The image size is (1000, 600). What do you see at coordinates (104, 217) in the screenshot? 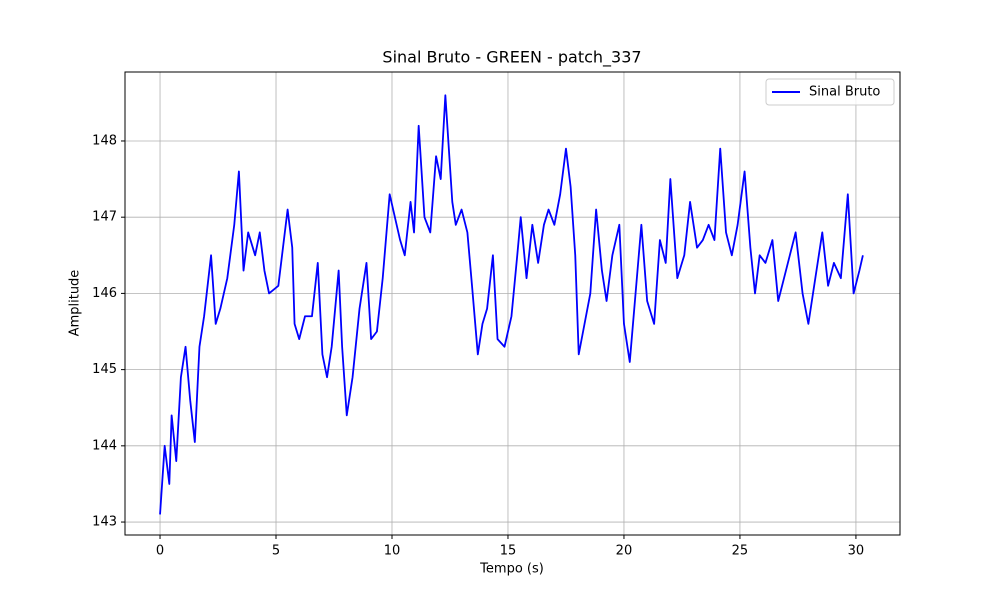
I see `y-tick-label: 147` at bounding box center [104, 217].